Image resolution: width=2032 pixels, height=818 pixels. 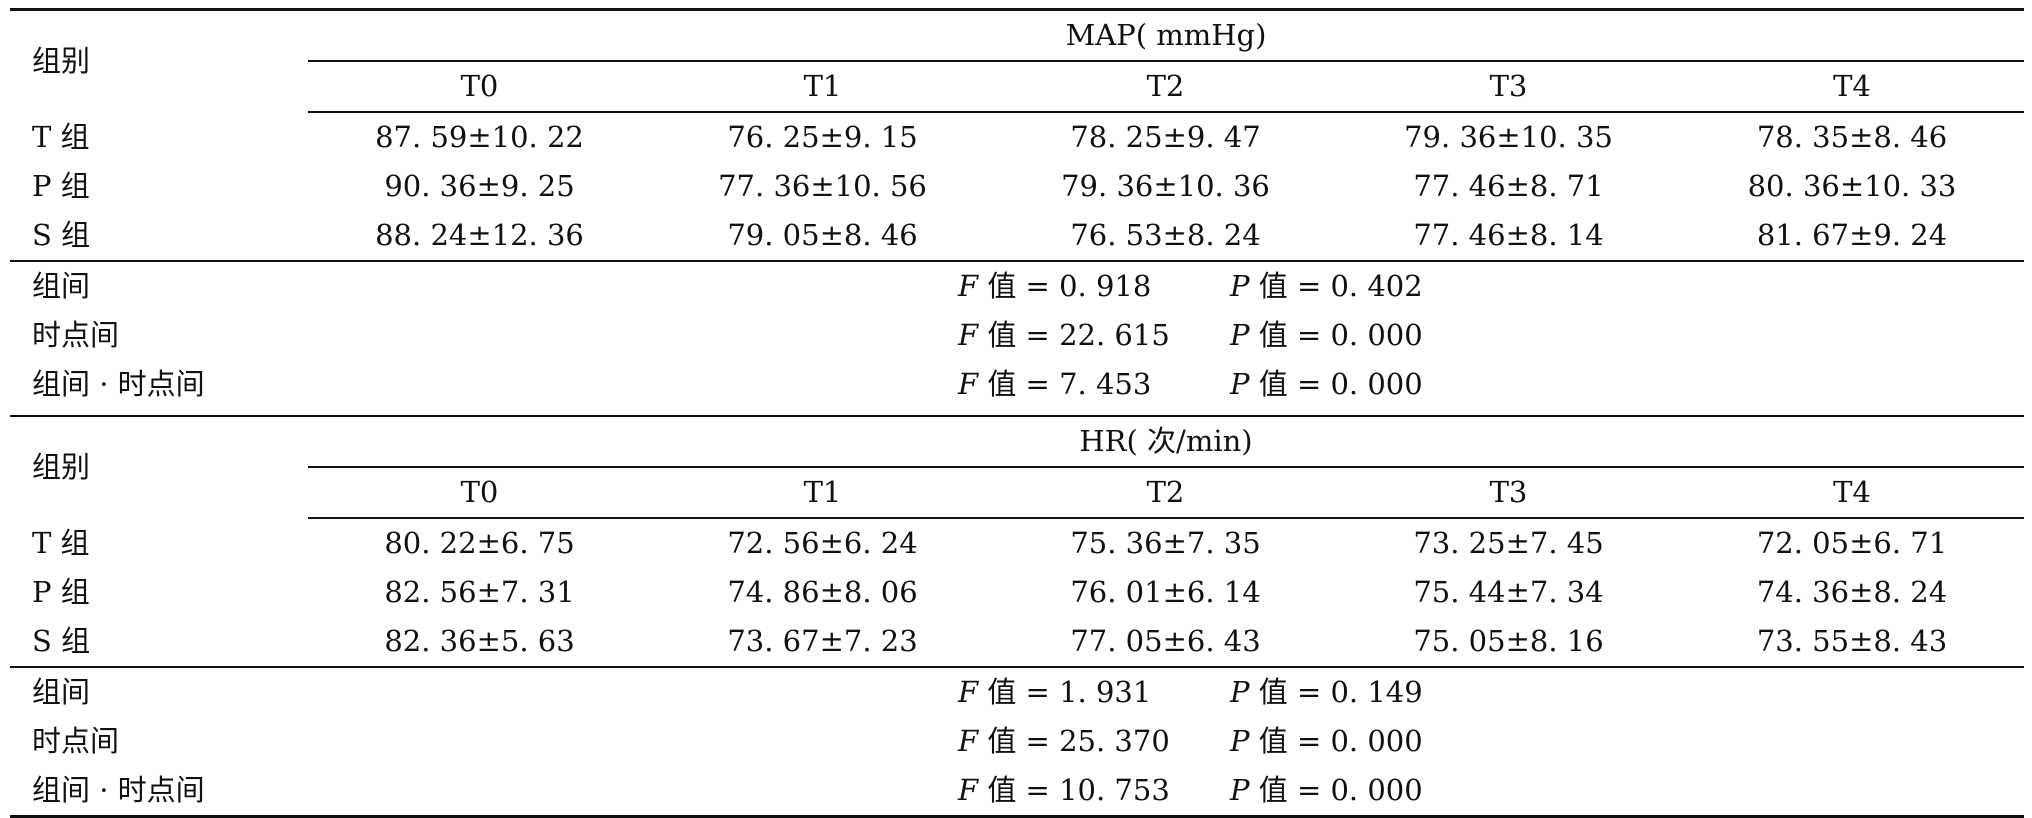 I want to click on stat-row: 时点间 F 值 = 22. 615 P 值 = 0. 000, so click(x=1017, y=335).